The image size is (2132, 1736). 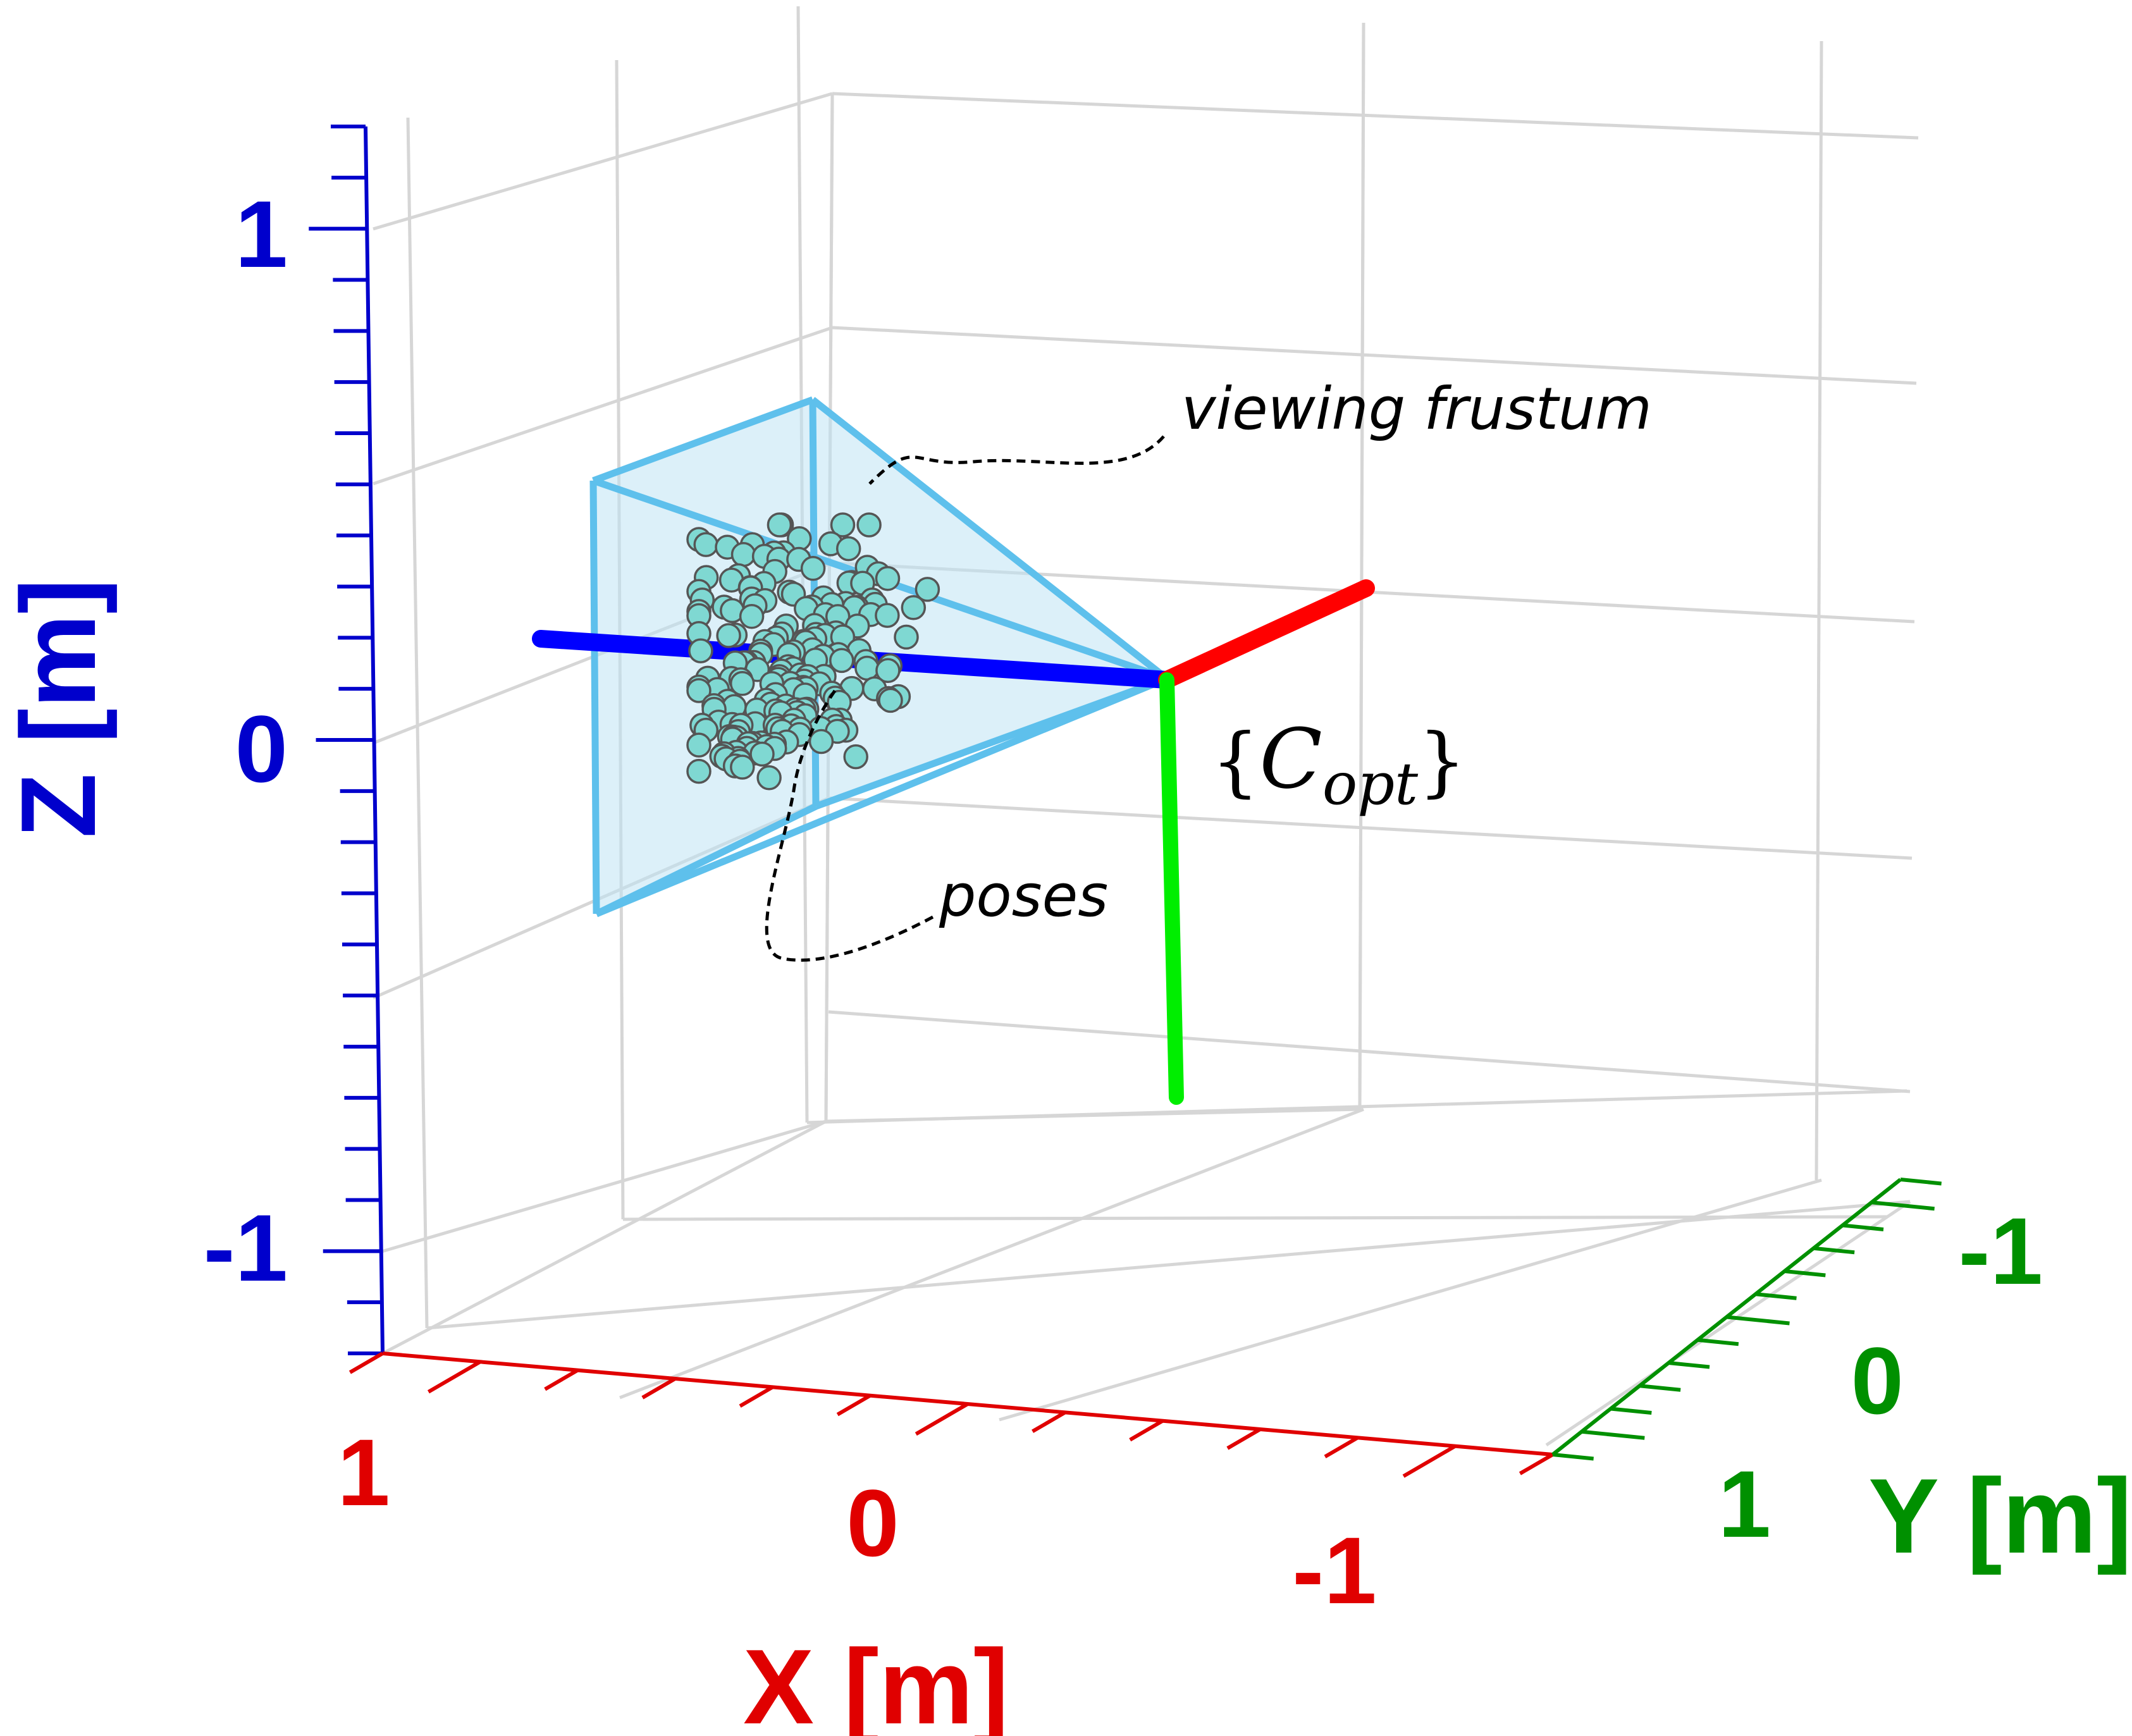 What do you see at coordinates (1290, 759) in the screenshot?
I see `camera-frame-label-base: C` at bounding box center [1290, 759].